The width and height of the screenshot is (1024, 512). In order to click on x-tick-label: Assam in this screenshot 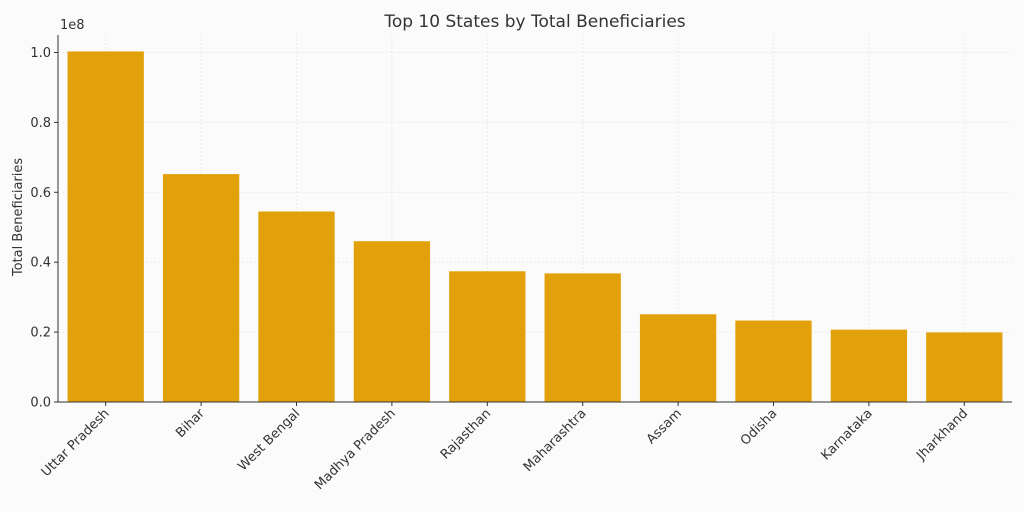, I will do `click(664, 426)`.